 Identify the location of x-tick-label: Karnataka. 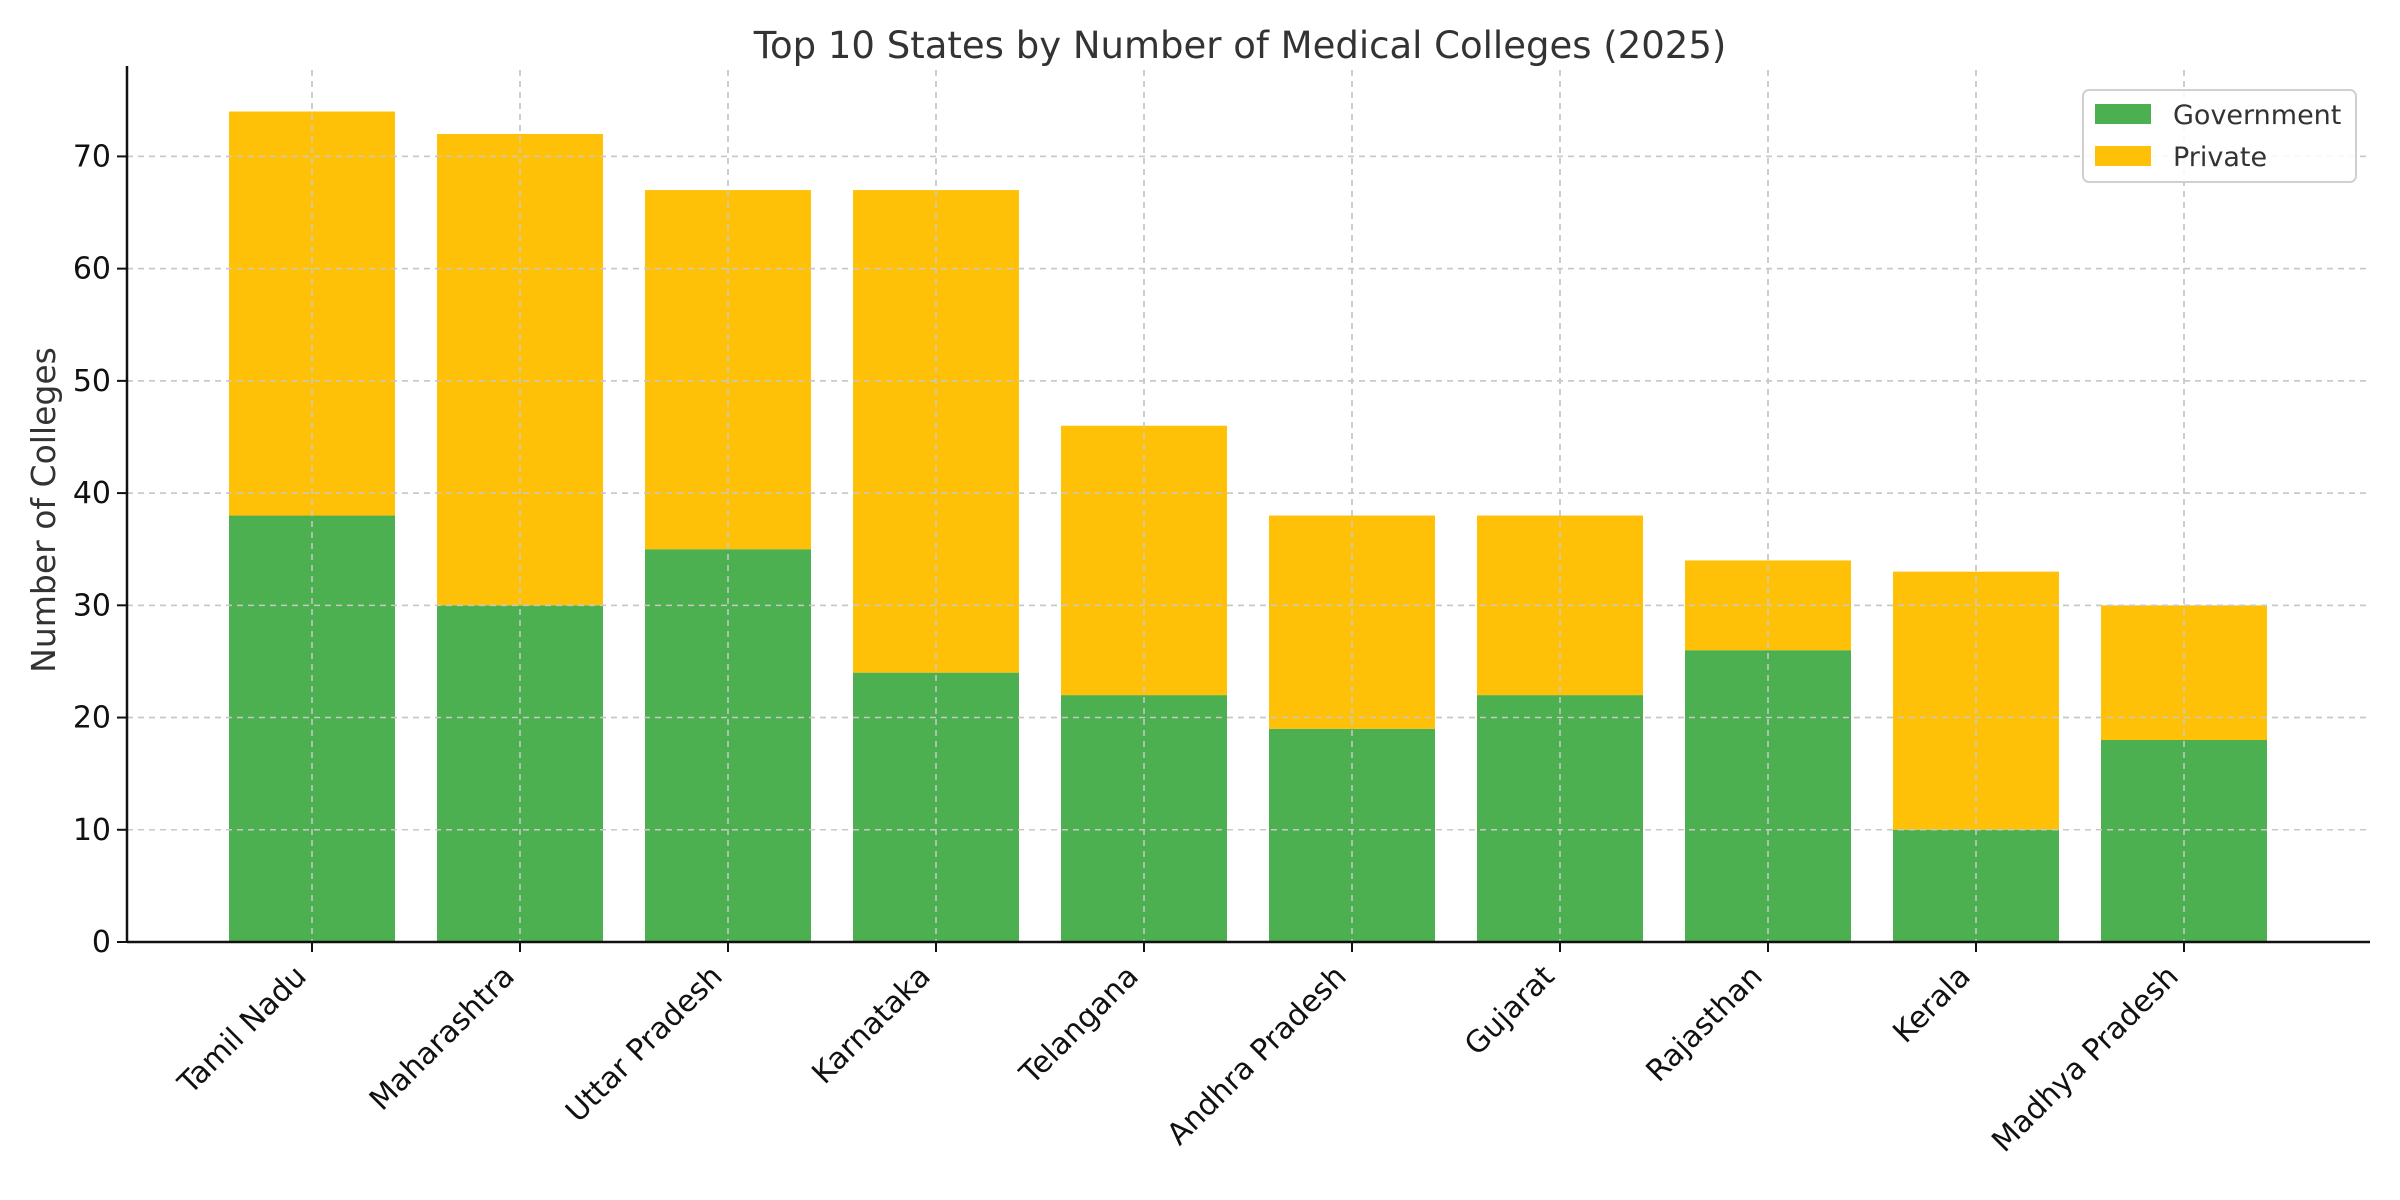
(871, 1025).